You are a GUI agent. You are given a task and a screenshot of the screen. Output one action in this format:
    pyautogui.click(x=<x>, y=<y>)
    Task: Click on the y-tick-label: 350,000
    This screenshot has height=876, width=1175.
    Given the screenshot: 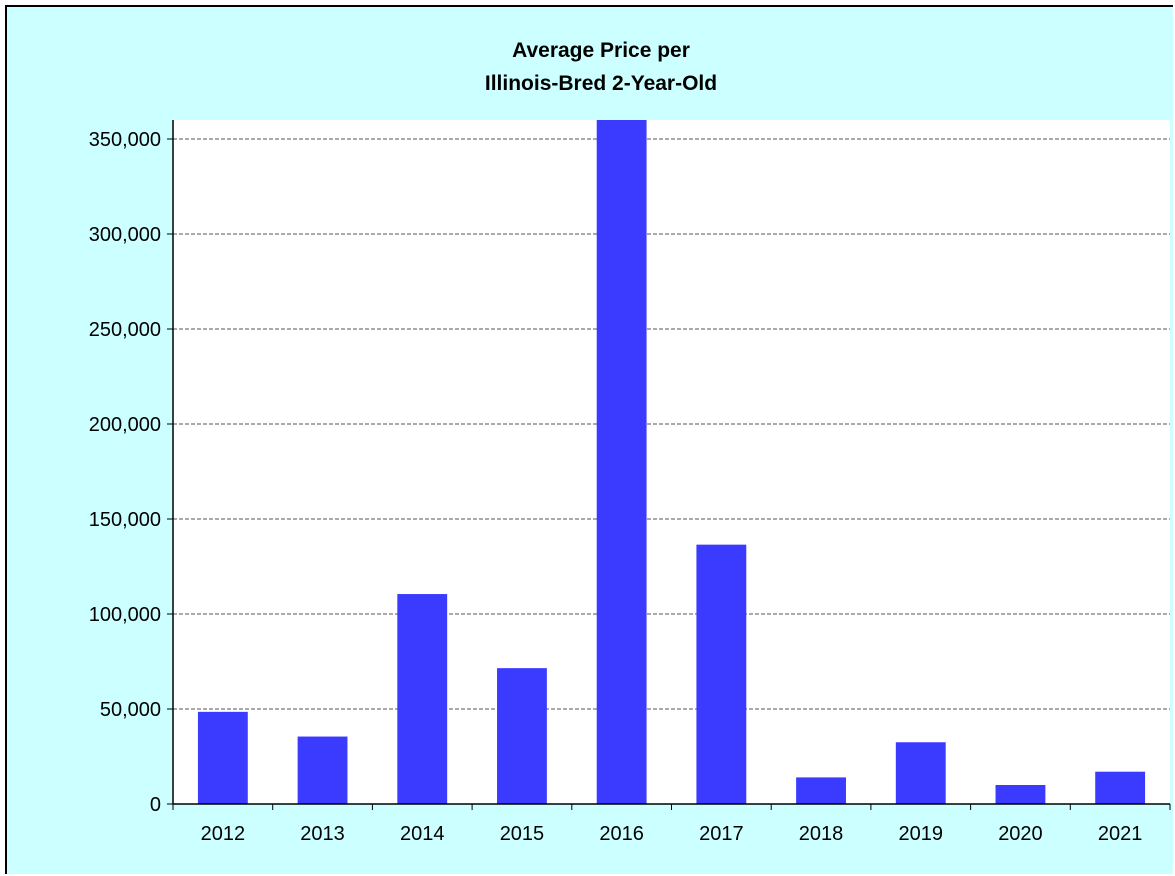 What is the action you would take?
    pyautogui.click(x=125, y=140)
    